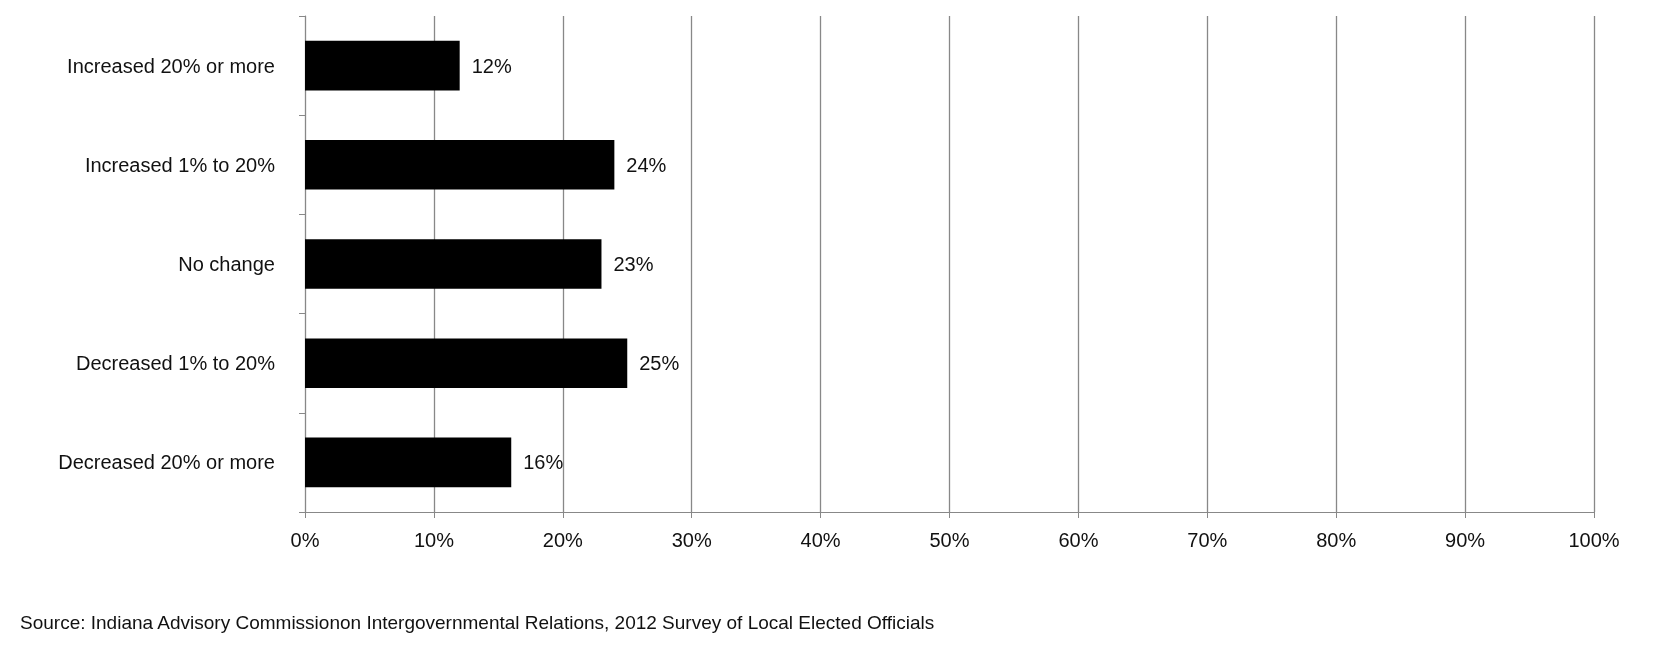  I want to click on data-label: 16%, so click(543, 462).